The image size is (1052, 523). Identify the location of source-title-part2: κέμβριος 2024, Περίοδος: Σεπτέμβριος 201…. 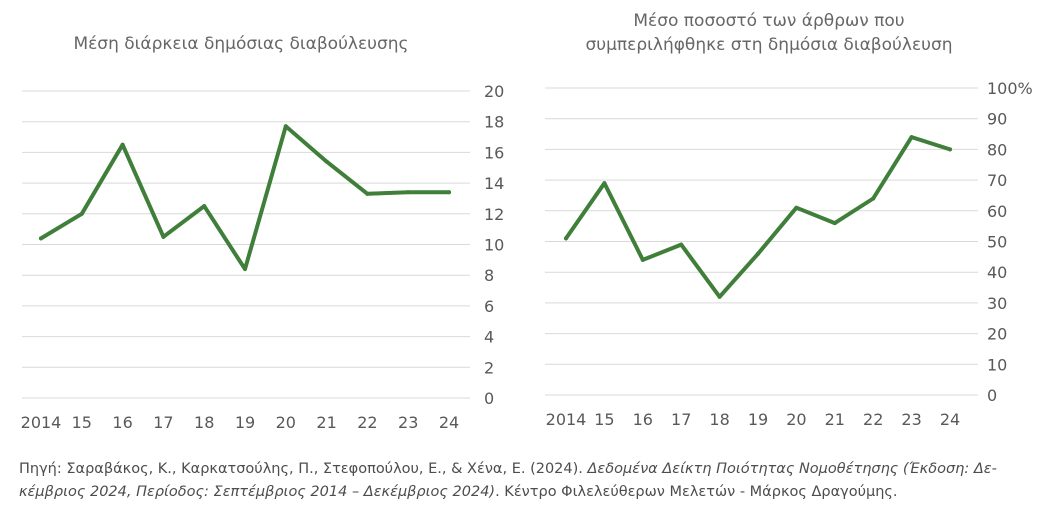
(257, 492).